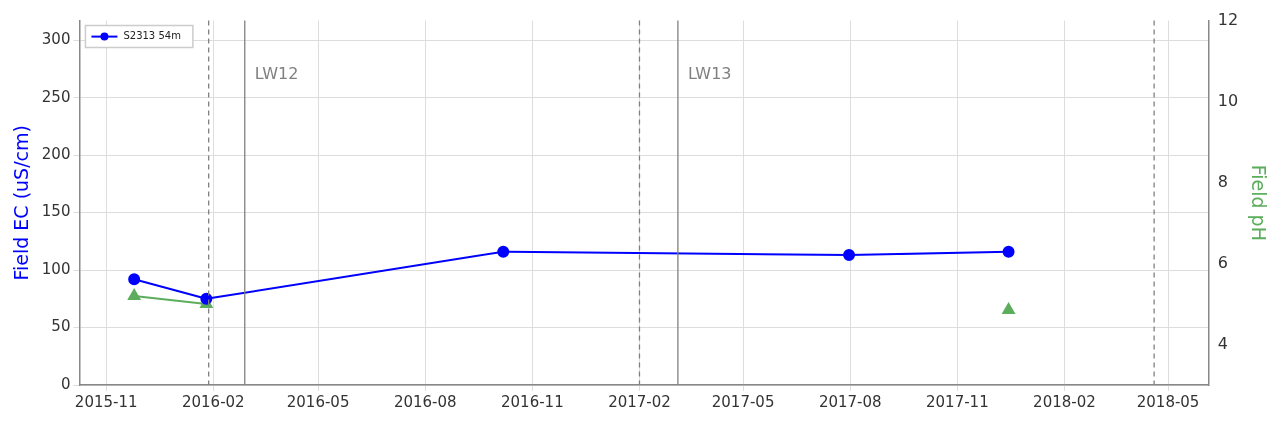 The height and width of the screenshot is (423, 1288). I want to click on x-tick-label: 2017-02, so click(639, 401).